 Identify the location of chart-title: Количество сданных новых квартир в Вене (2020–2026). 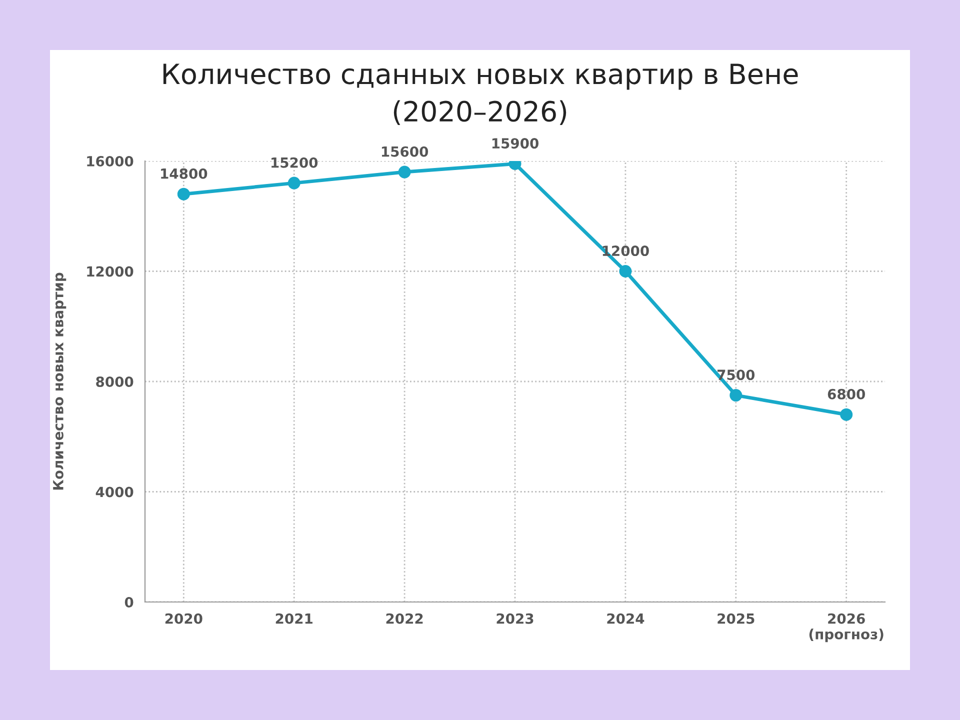
(480, 95).